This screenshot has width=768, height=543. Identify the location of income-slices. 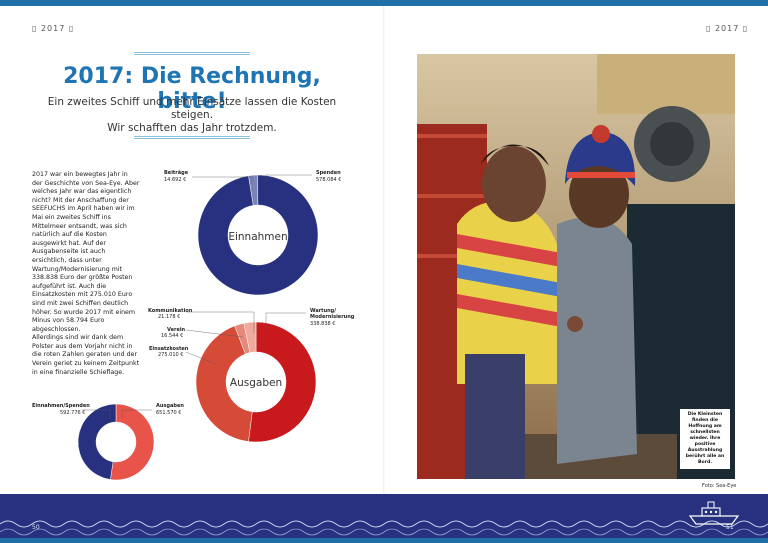
(258, 235).